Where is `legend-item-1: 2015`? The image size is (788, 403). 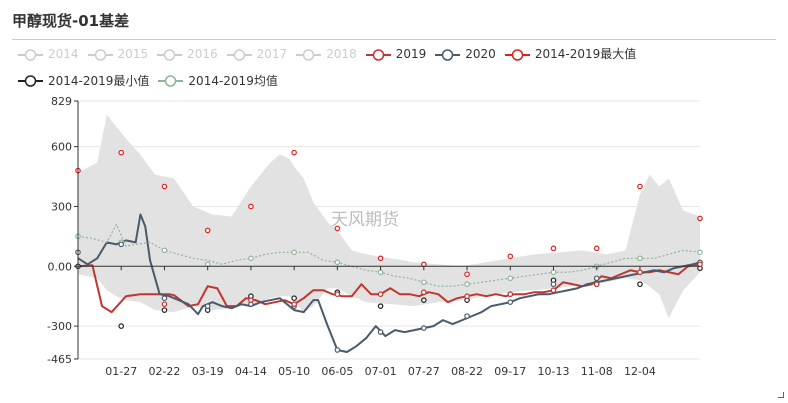
legend-item-1: 2015 is located at coordinates (118, 54).